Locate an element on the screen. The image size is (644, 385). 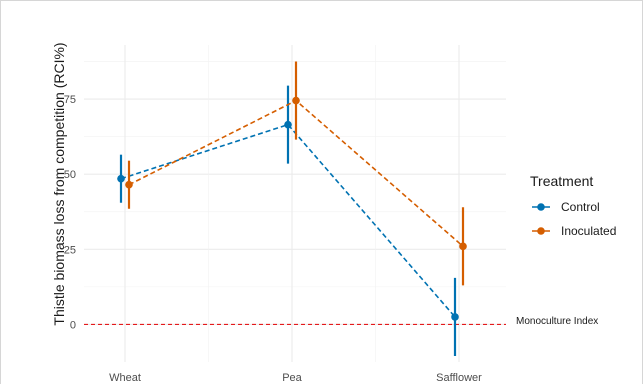
y-tick-label: 0 is located at coordinates (73, 325).